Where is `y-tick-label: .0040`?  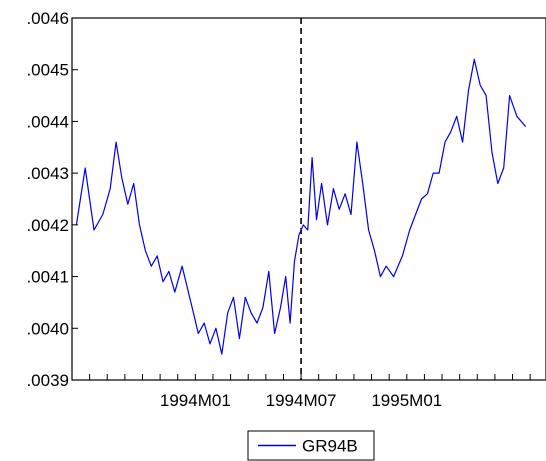 y-tick-label: .0040 is located at coordinates (47, 328).